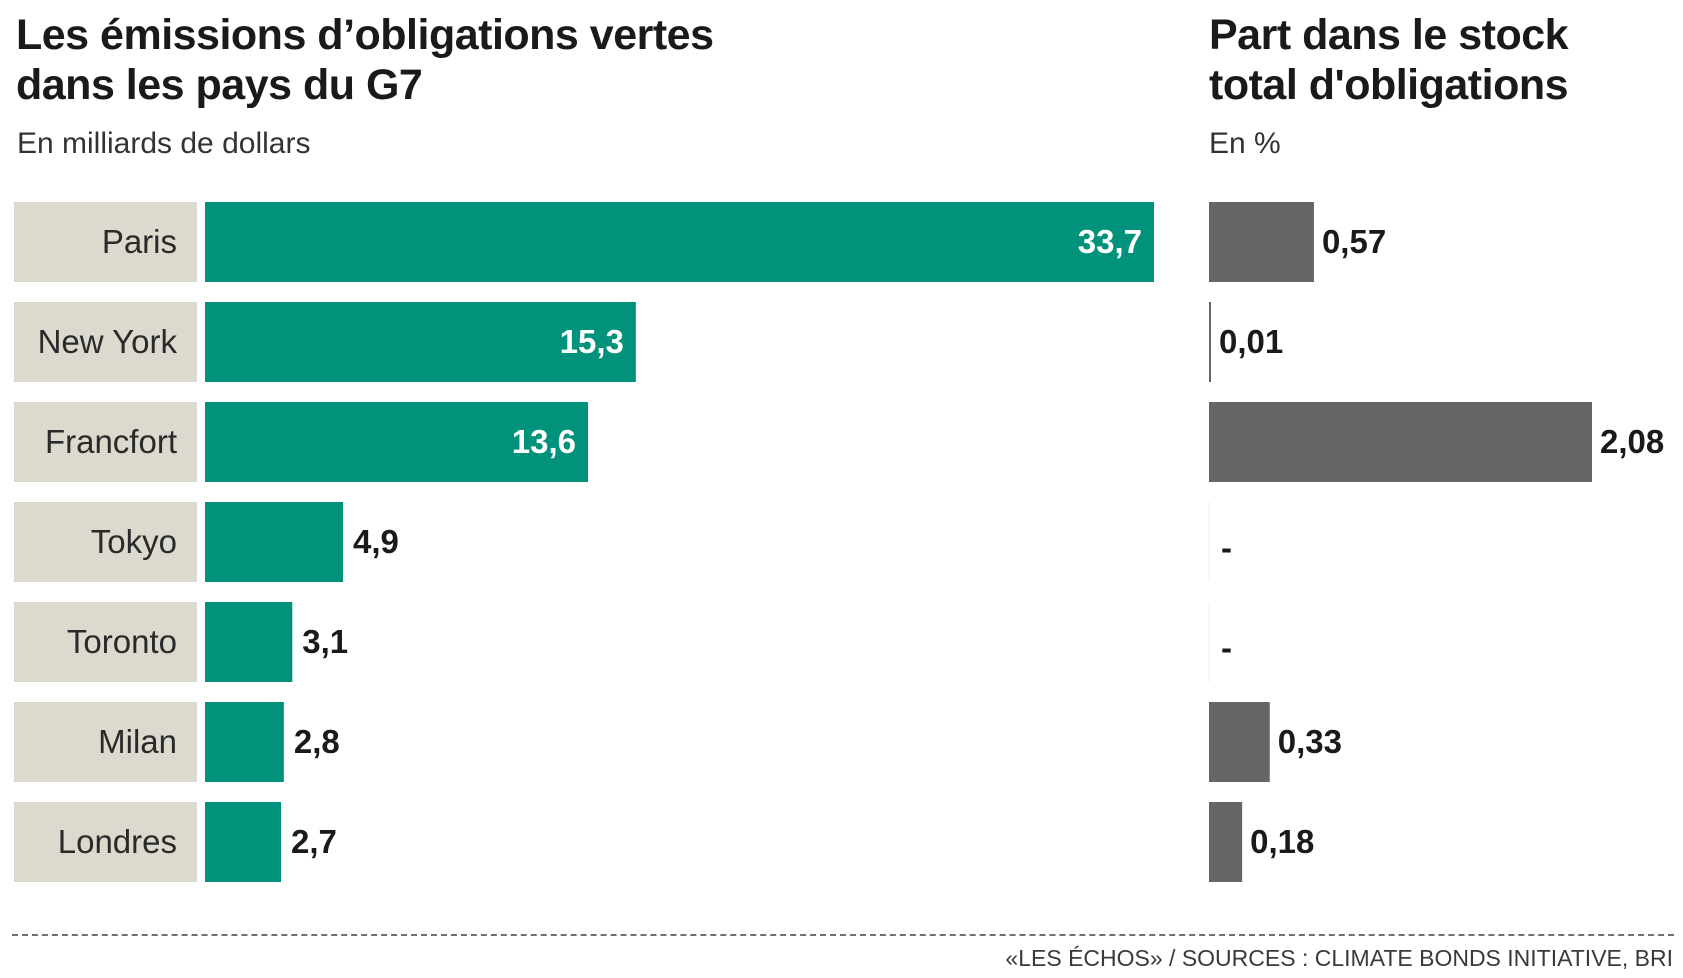 Image resolution: width=1683 pixels, height=978 pixels. I want to click on category-label: Francfort, so click(111, 441).